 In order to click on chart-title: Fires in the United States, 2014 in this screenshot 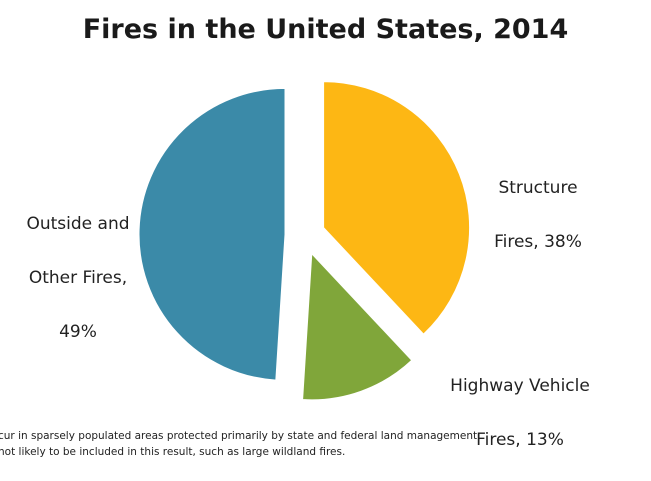, I will do `click(325, 29)`.